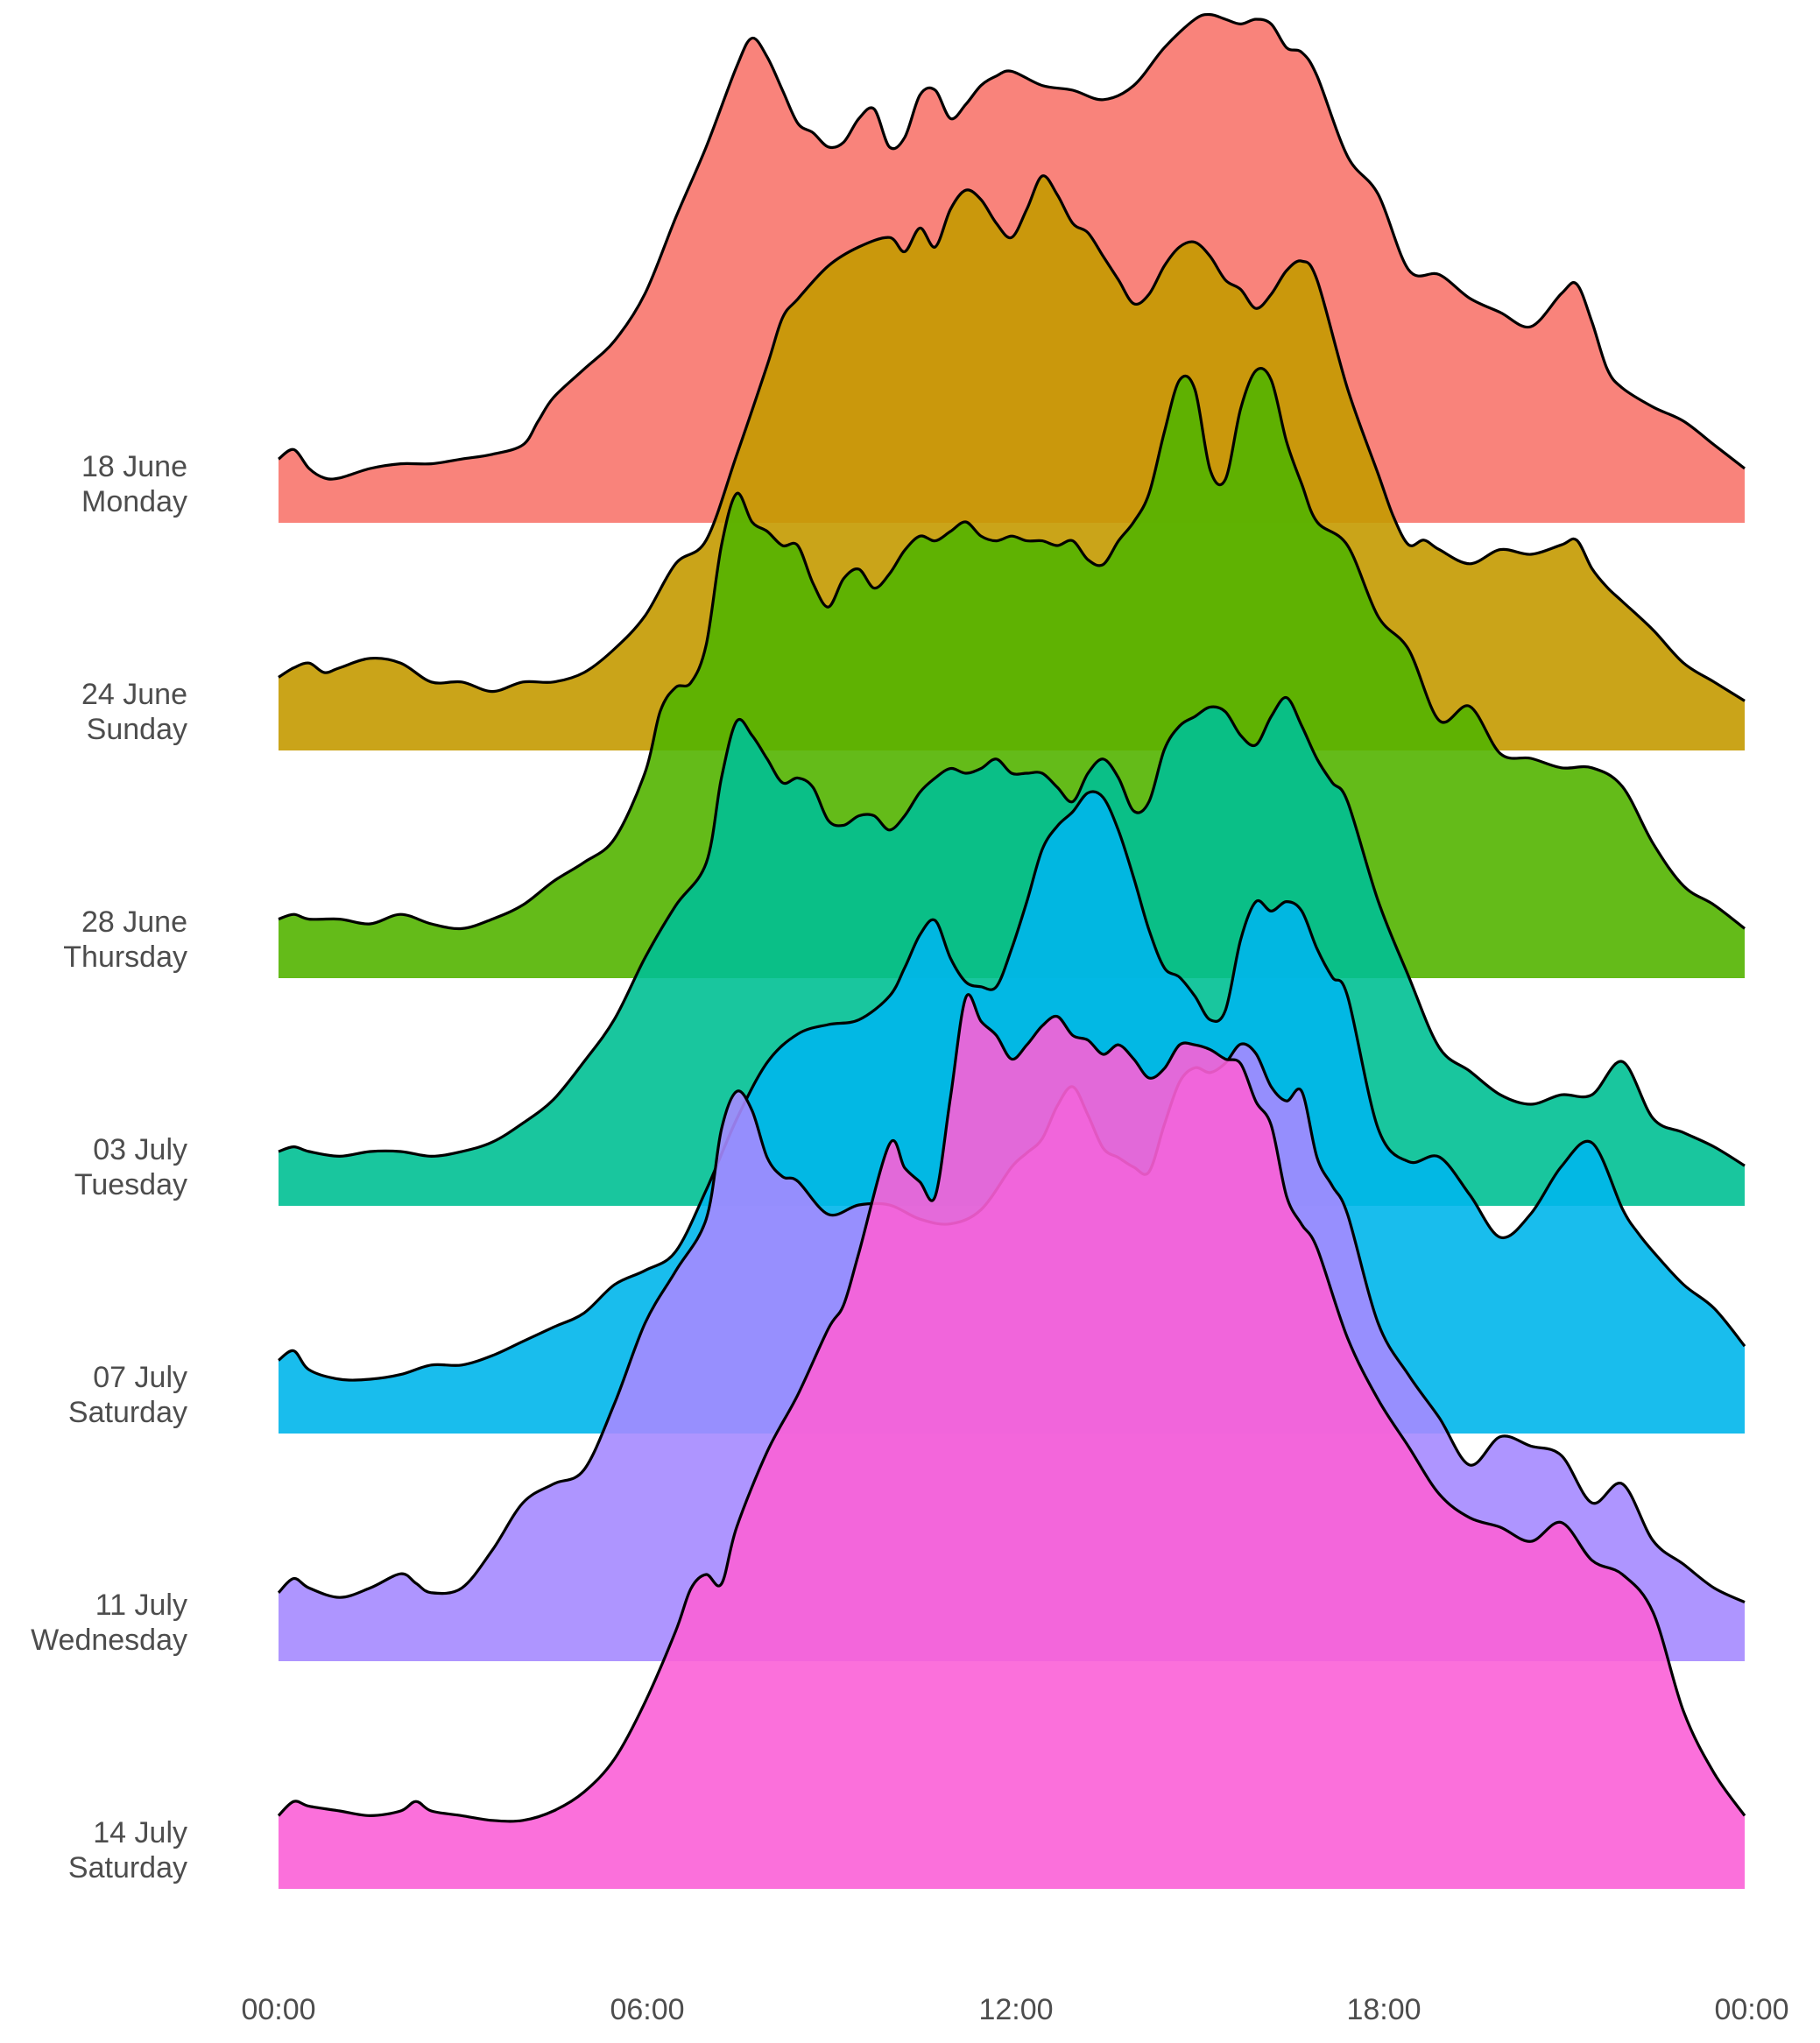  What do you see at coordinates (140, 1377) in the screenshot?
I see `row-label-date: 07 July` at bounding box center [140, 1377].